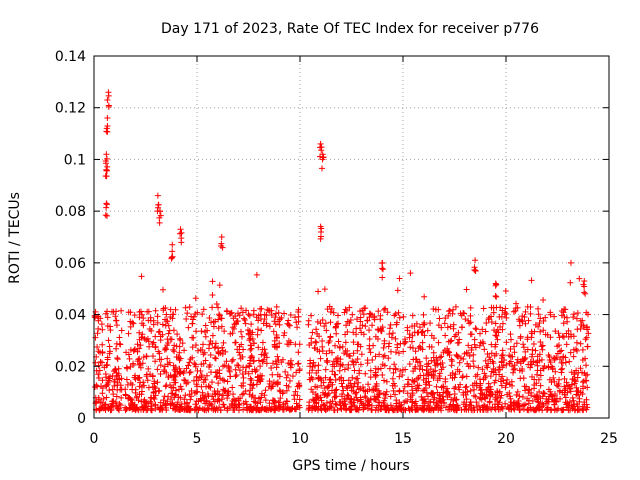  Describe the element at coordinates (70, 264) in the screenshot. I see `y-tick-label: 0.06` at that location.